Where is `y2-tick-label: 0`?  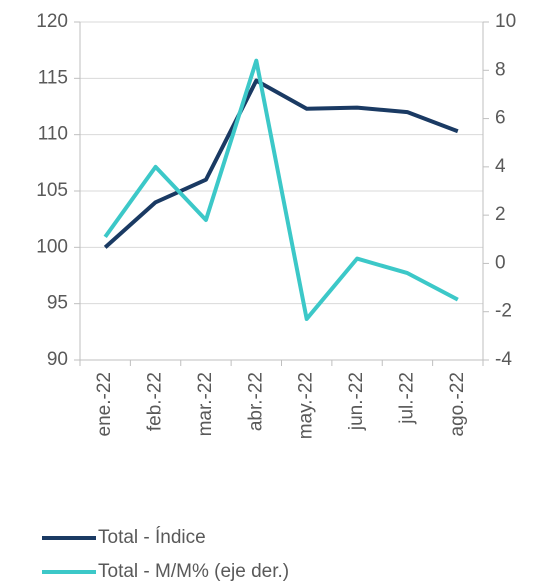
y2-tick-label: 0 is located at coordinates (500, 262).